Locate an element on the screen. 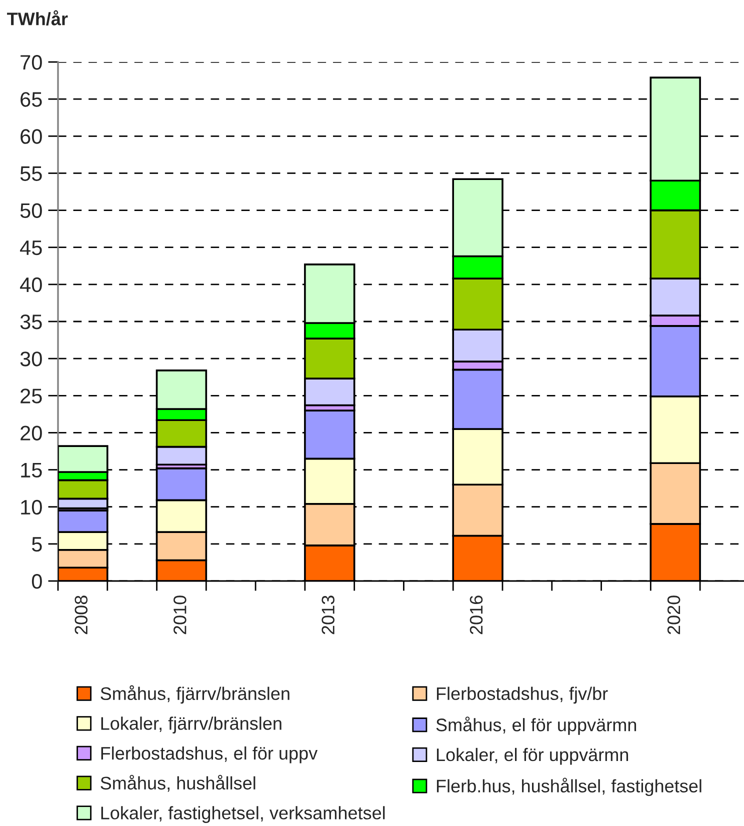 This screenshot has width=744, height=826. y-tick-label: 10 is located at coordinates (31, 507).